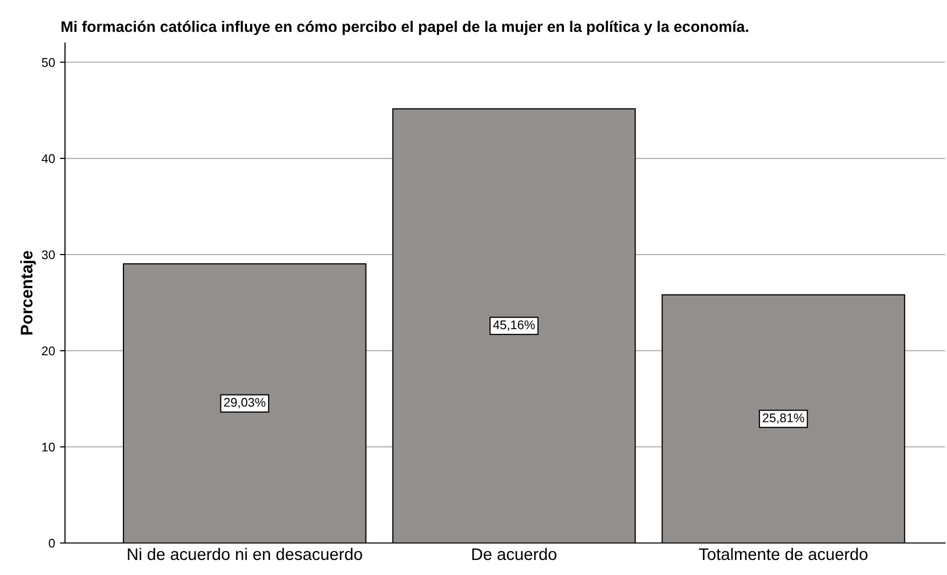  What do you see at coordinates (783, 418) in the screenshot?
I see `data-label: 25,81%` at bounding box center [783, 418].